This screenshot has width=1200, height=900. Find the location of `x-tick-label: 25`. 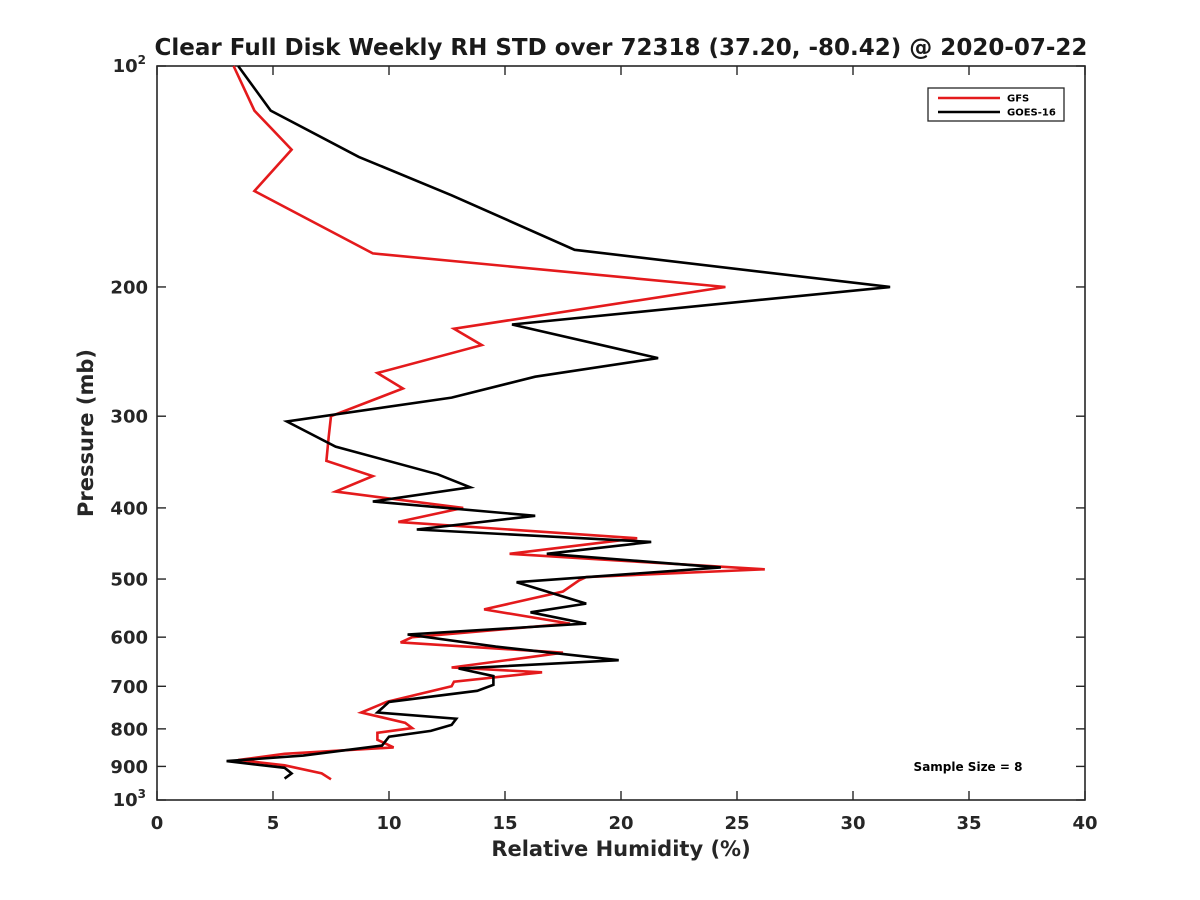

x-tick-label: 25 is located at coordinates (736, 823).